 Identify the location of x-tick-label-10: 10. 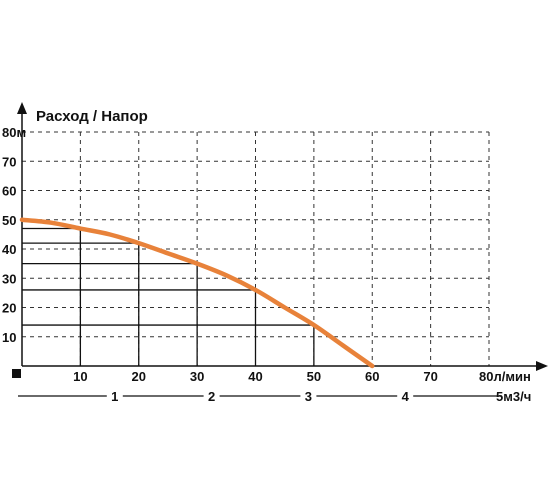
(80, 376).